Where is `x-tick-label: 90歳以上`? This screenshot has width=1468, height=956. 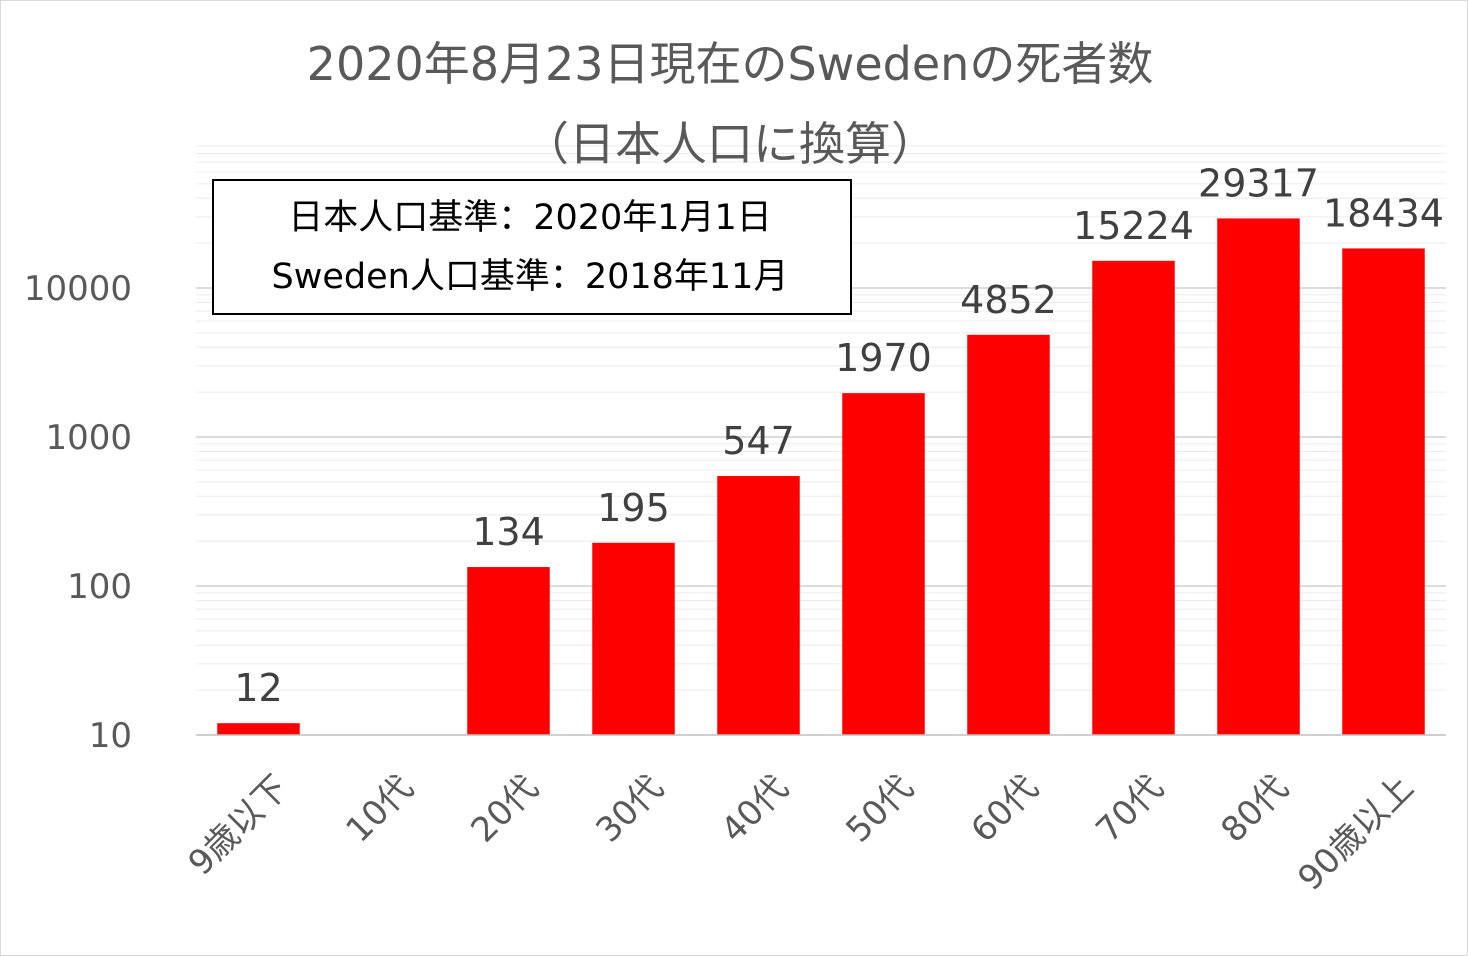
x-tick-label: 90歳以上 is located at coordinates (1355, 833).